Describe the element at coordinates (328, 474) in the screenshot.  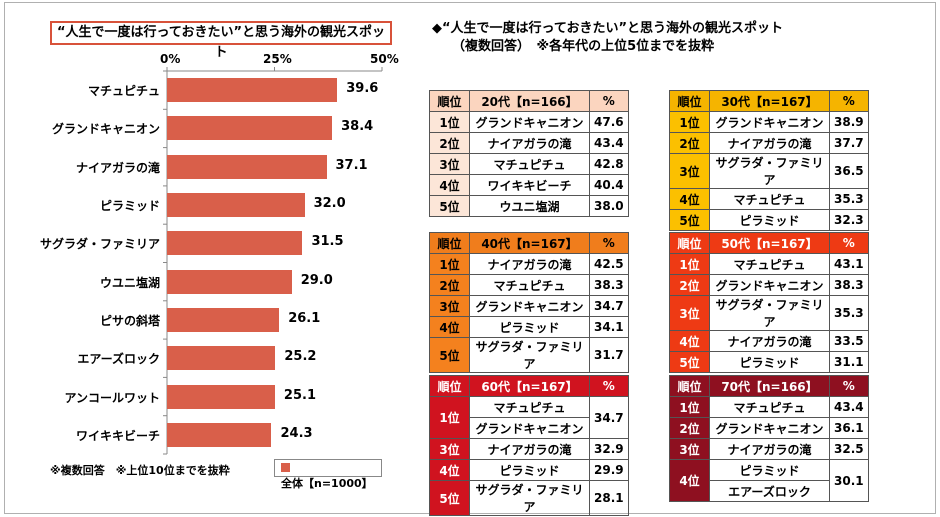
I see `chart-legend: 全体【n=1000】` at that location.